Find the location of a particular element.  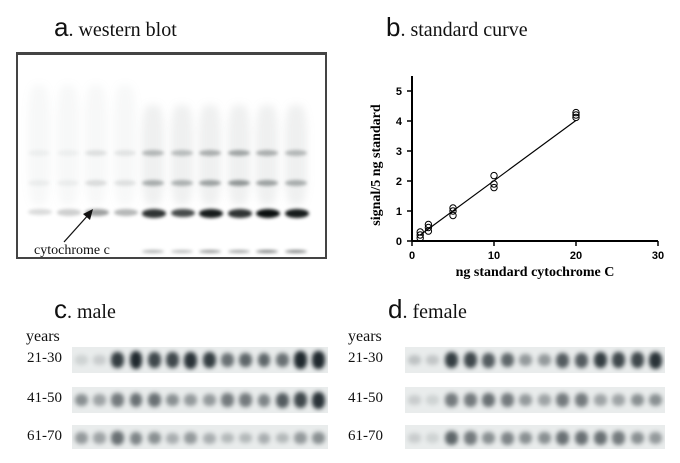

cytochrome-c-label: cytochrome c is located at coordinates (72, 250).